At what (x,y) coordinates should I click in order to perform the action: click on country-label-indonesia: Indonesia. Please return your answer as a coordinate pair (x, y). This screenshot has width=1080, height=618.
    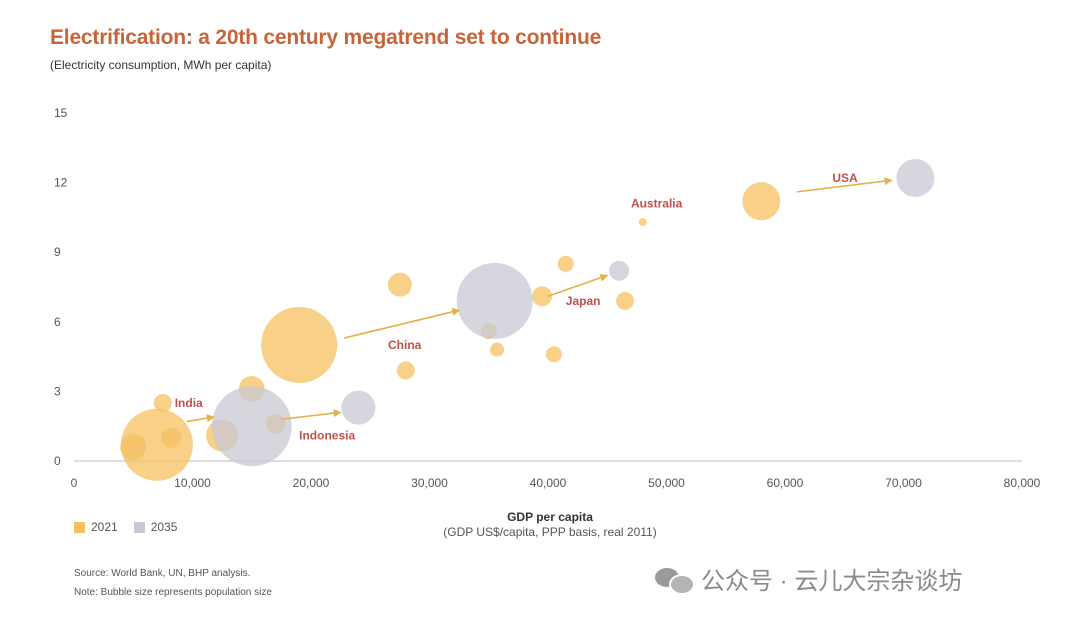
    Looking at the image, I should click on (327, 435).